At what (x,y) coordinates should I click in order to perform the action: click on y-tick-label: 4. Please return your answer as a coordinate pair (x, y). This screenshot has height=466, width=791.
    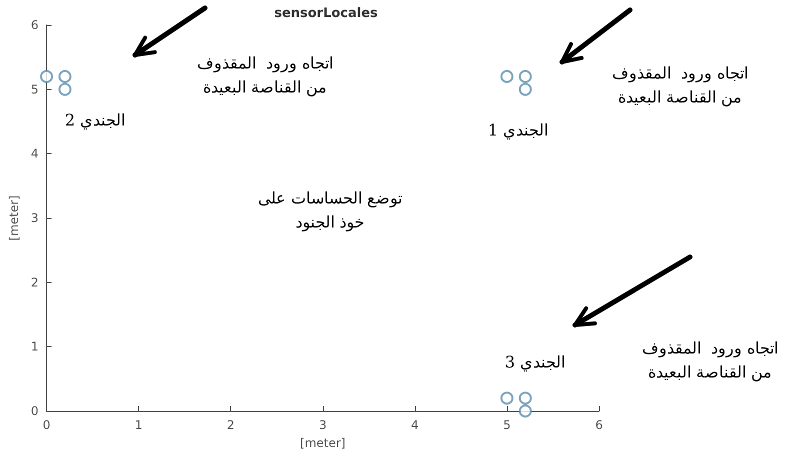
    Looking at the image, I should click on (34, 153).